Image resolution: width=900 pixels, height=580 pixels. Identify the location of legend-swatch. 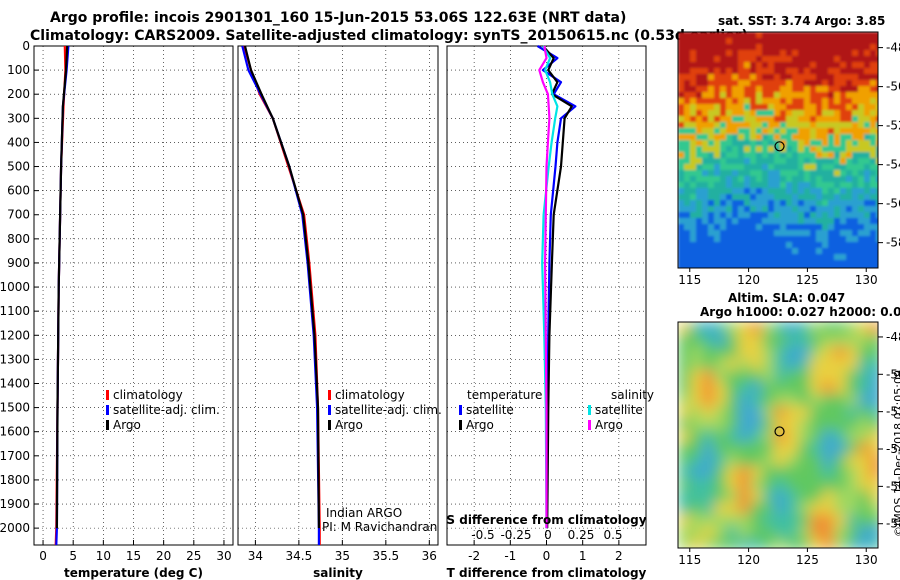
(107, 425).